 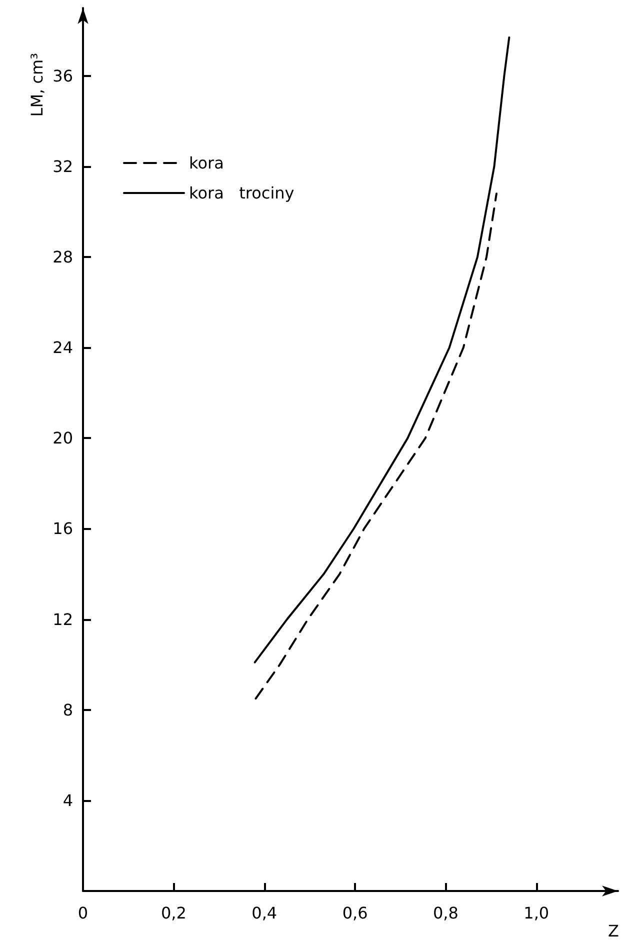 I want to click on y-tick-label: 36, so click(x=62, y=76).